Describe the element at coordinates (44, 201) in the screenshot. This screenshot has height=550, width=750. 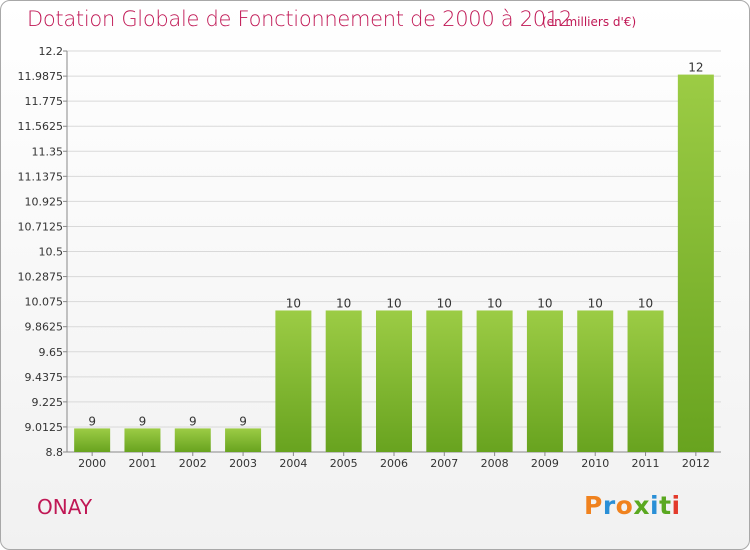
I see `y-tick-label: 10.925` at that location.